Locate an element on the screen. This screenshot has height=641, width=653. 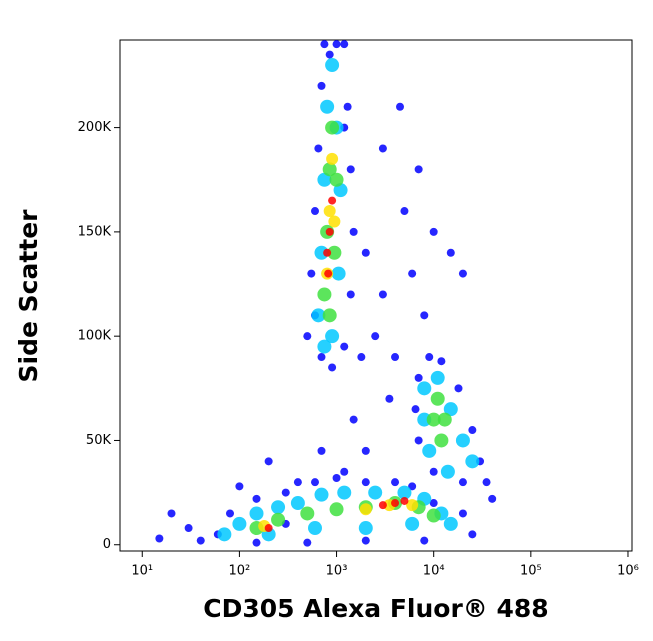
y-axis-title: Side Scatter is located at coordinates (28, 296).